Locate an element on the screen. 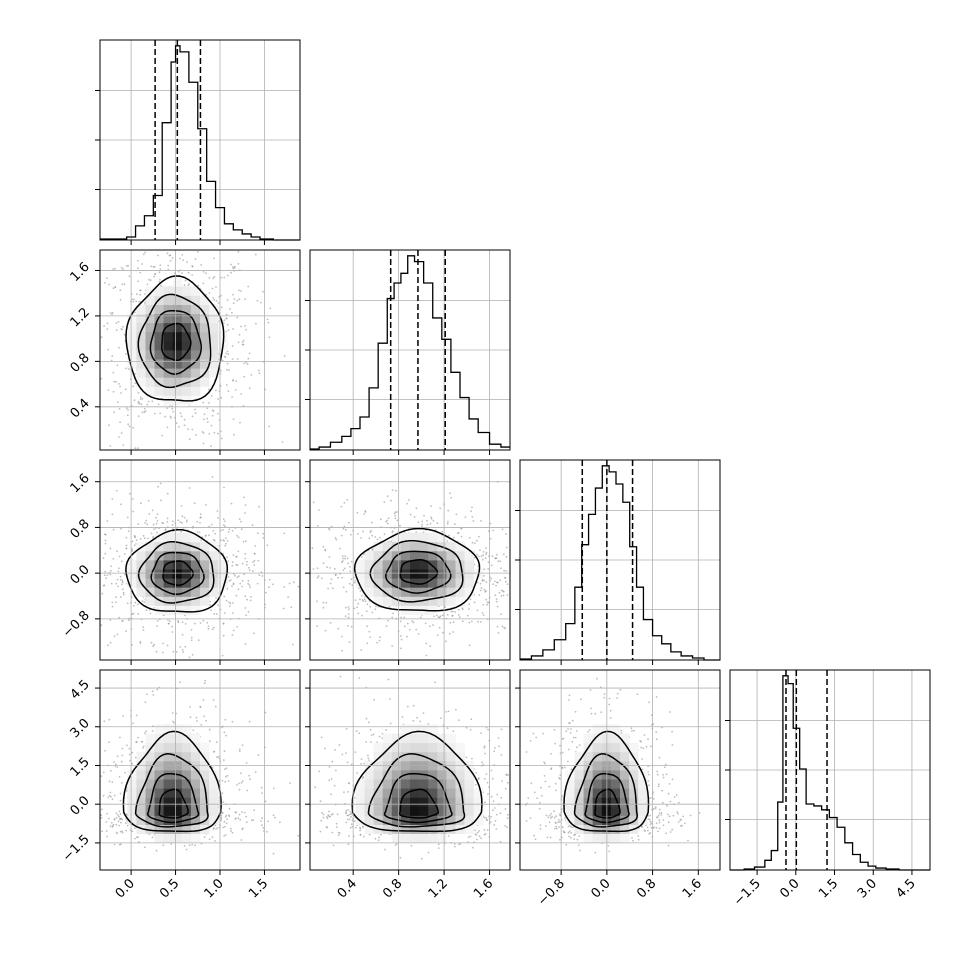 This screenshot has width=970, height=970. hist-panel is located at coordinates (198, 142).